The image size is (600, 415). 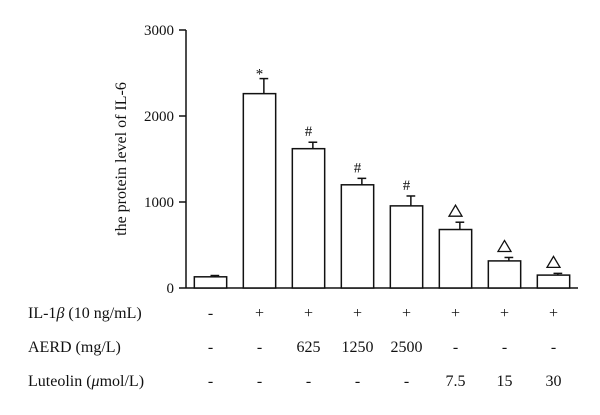 I want to click on treatment-cell: 625, so click(x=309, y=347).